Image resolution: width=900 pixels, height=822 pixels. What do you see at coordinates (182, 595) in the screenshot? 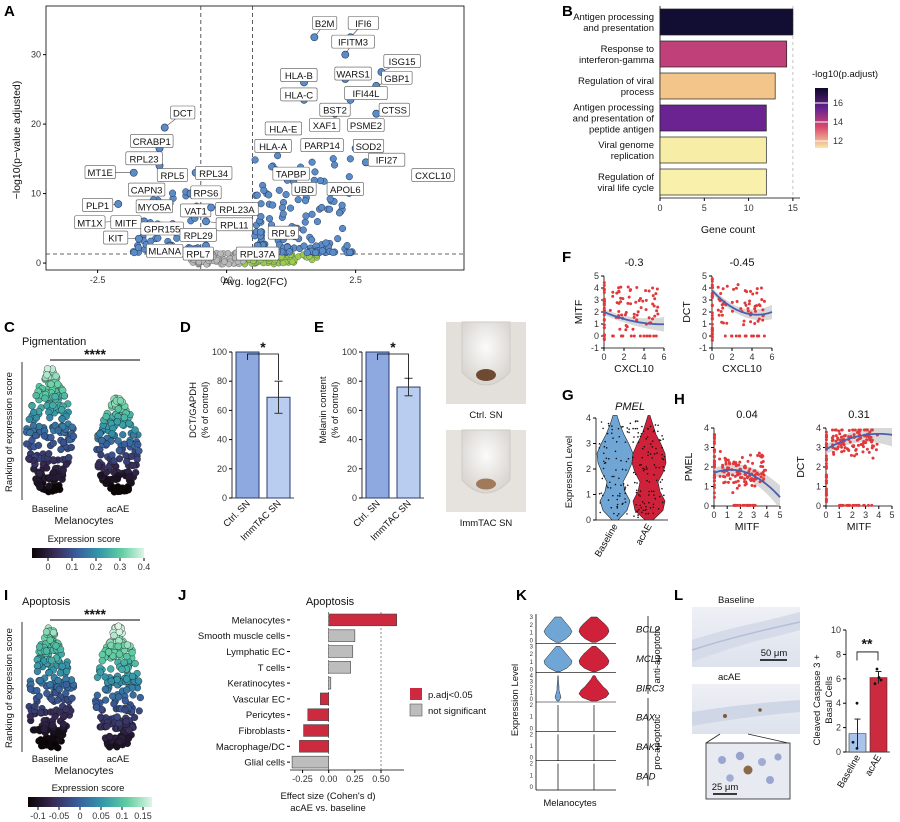
I see `panel-letter-j: J` at bounding box center [182, 595].